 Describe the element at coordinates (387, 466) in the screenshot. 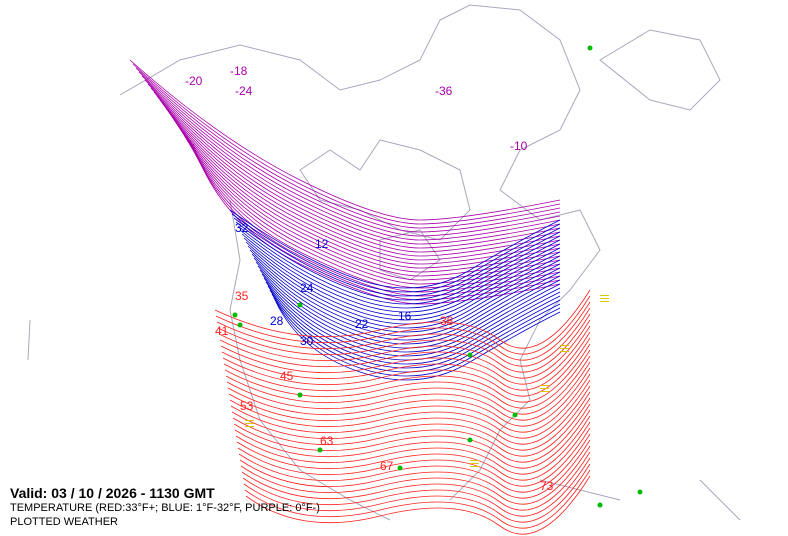

I see `contour-label: 67` at that location.